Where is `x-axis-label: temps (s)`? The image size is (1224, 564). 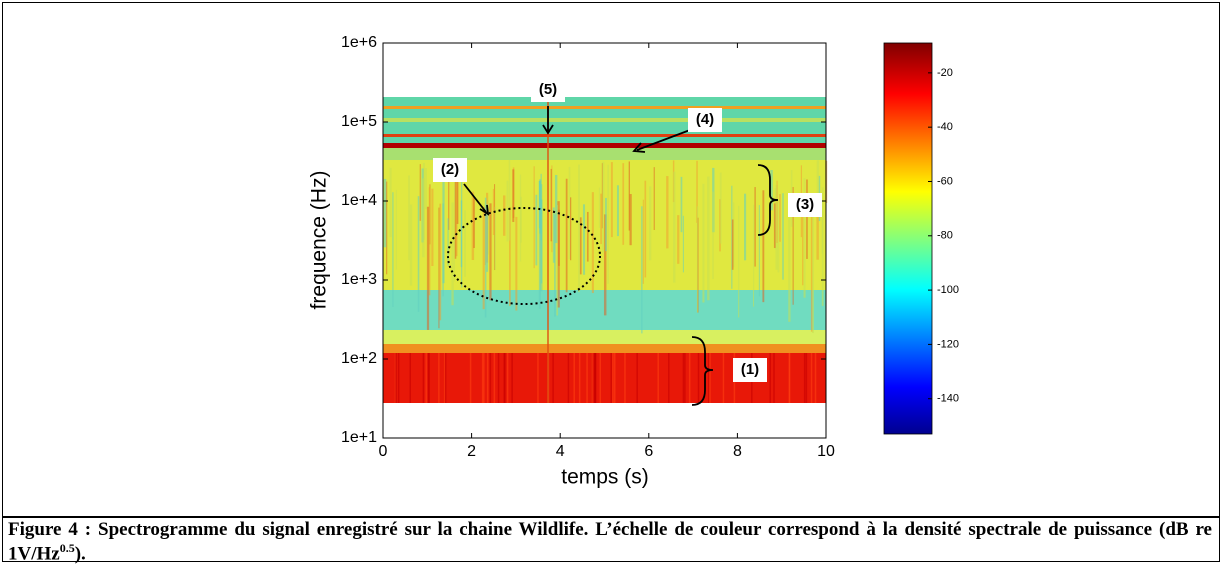 x-axis-label: temps (s) is located at coordinates (605, 477).